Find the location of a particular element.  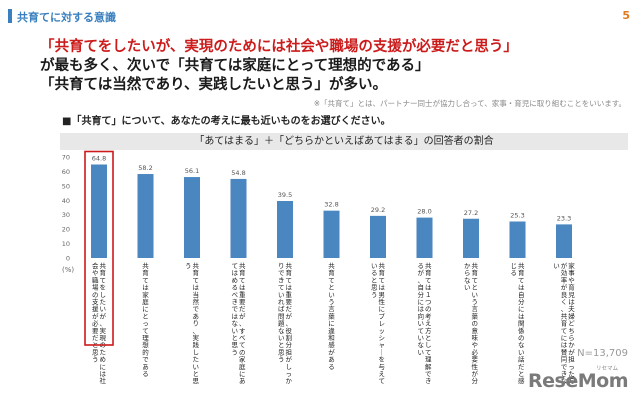

category-label: 家事や育児は夫婦どちらかが担った方が効率が良く、共育てには賛同できない is located at coordinates (564, 323).